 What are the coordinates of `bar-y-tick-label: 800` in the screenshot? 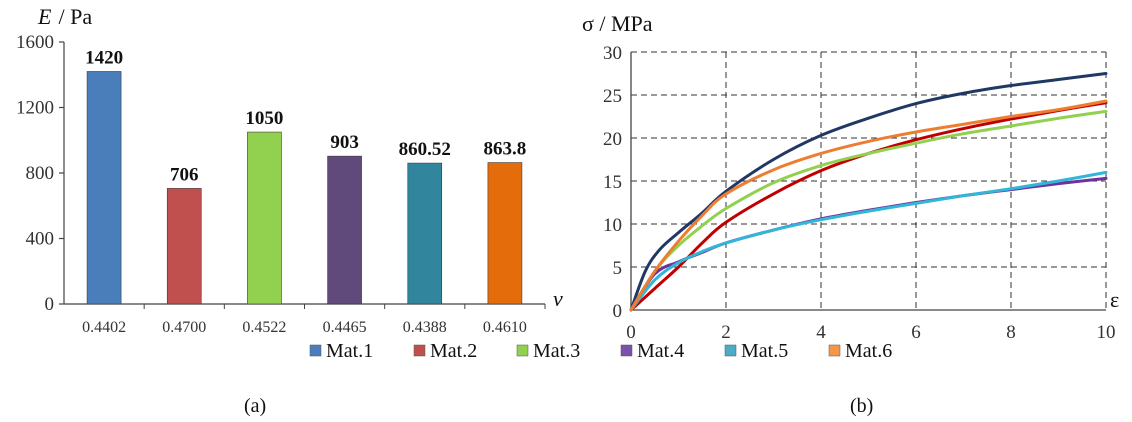 It's located at (40, 173).